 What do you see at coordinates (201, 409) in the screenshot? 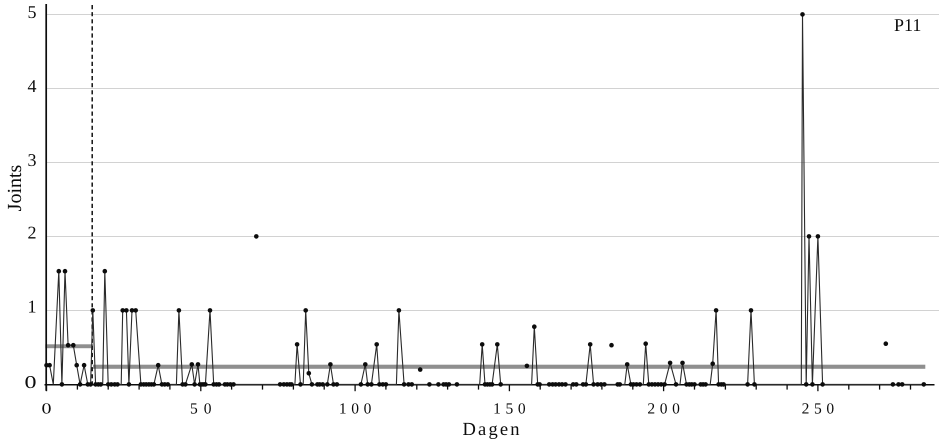
I see `svg-text: 50` at bounding box center [201, 409].